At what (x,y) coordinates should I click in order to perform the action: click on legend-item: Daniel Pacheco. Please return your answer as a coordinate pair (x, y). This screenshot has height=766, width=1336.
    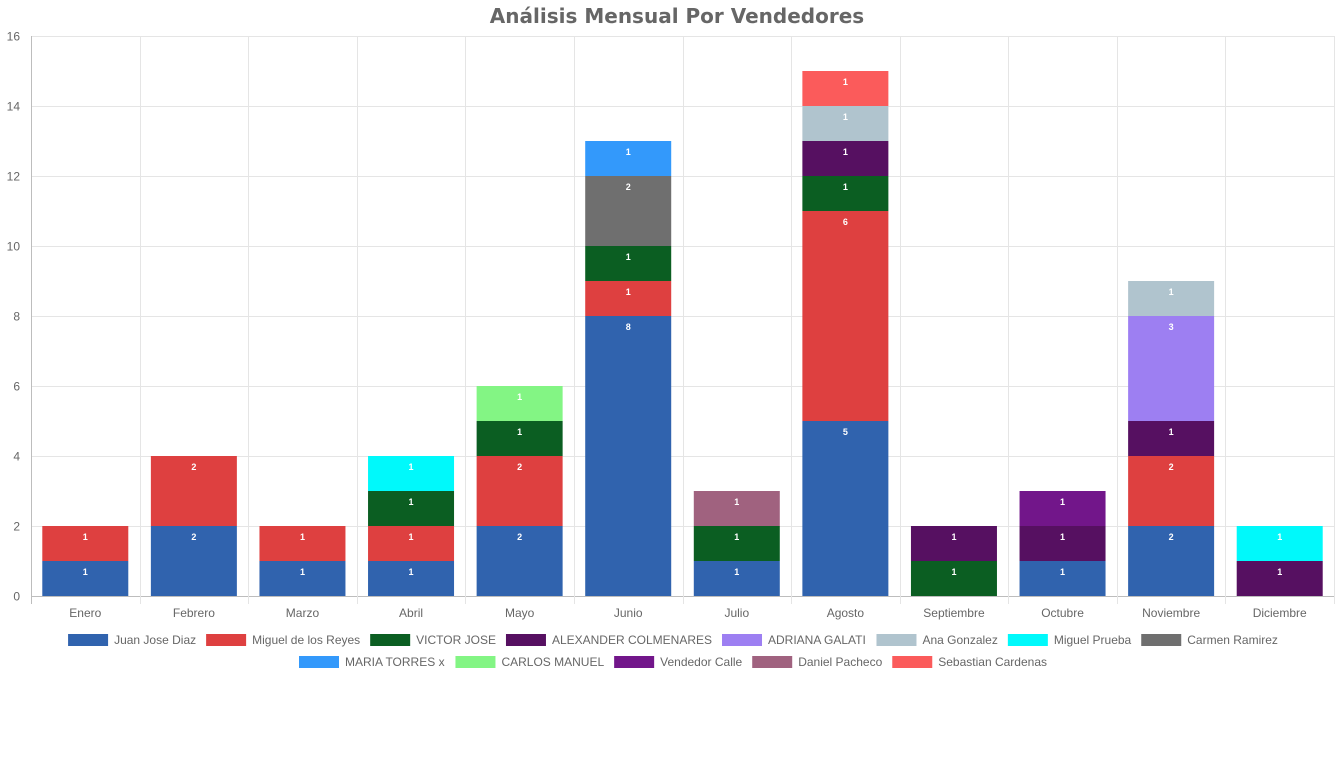
    Looking at the image, I should click on (817, 662).